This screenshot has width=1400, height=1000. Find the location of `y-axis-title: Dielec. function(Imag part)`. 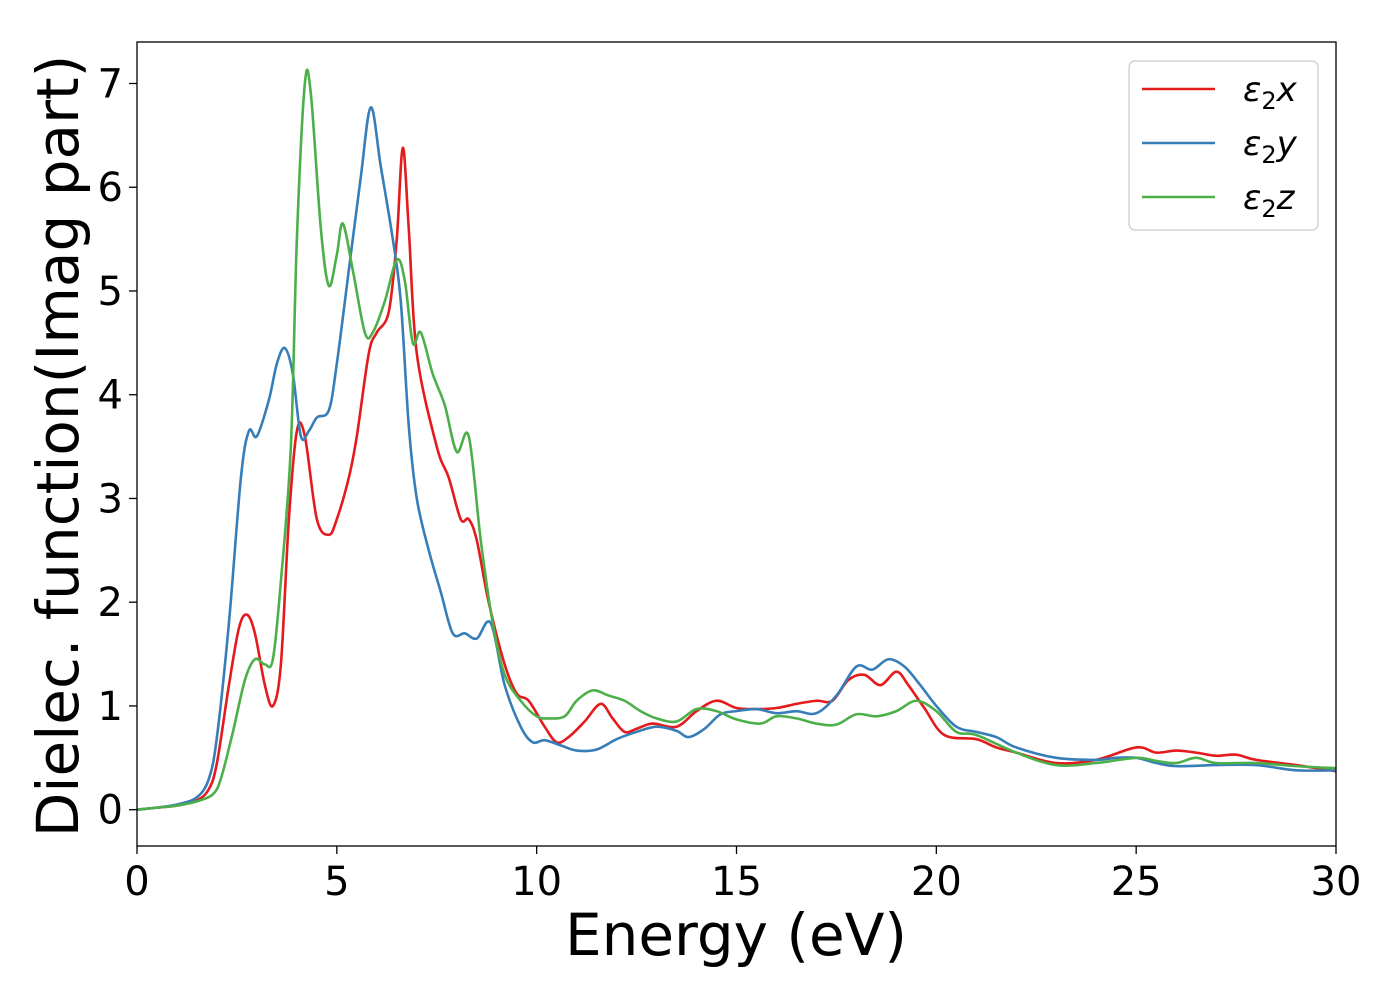

y-axis-title: Dielec. function(Imag part) is located at coordinates (58, 446).